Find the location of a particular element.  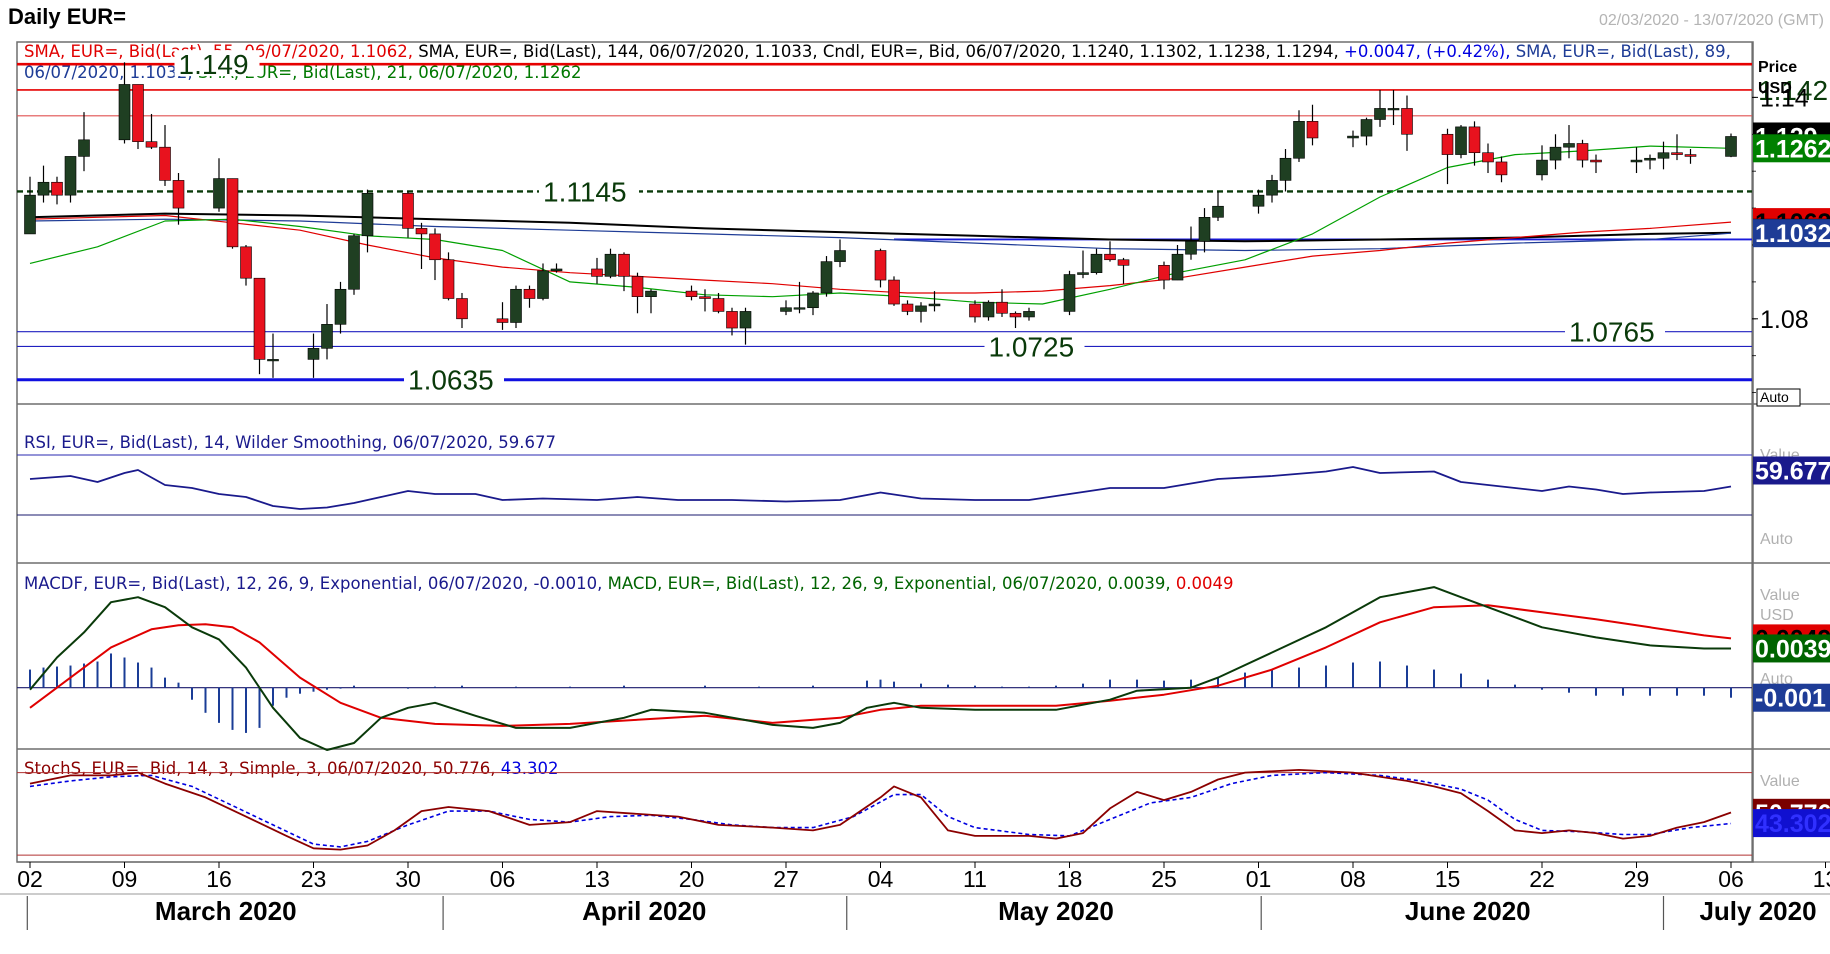

auto-button is located at coordinates (1778, 397).